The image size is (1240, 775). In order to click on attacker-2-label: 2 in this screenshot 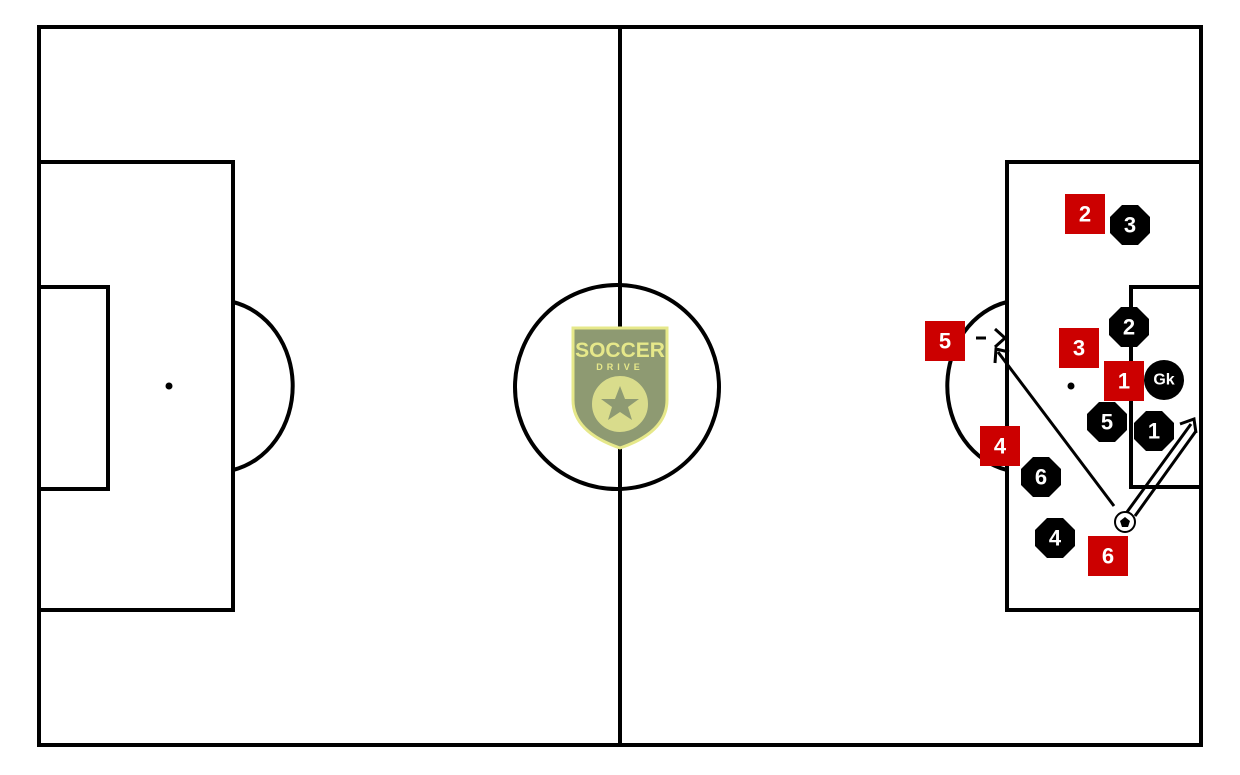, I will do `click(1085, 214)`.